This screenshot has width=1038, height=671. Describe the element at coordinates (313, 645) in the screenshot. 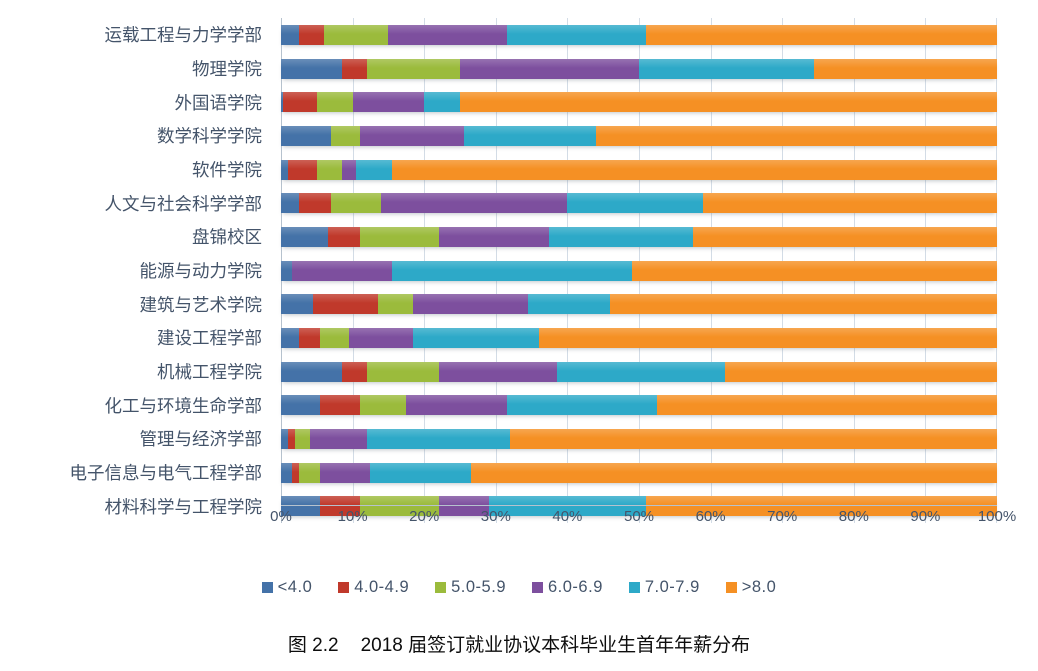

I see `caption-figure-number: 图 2.2` at that location.